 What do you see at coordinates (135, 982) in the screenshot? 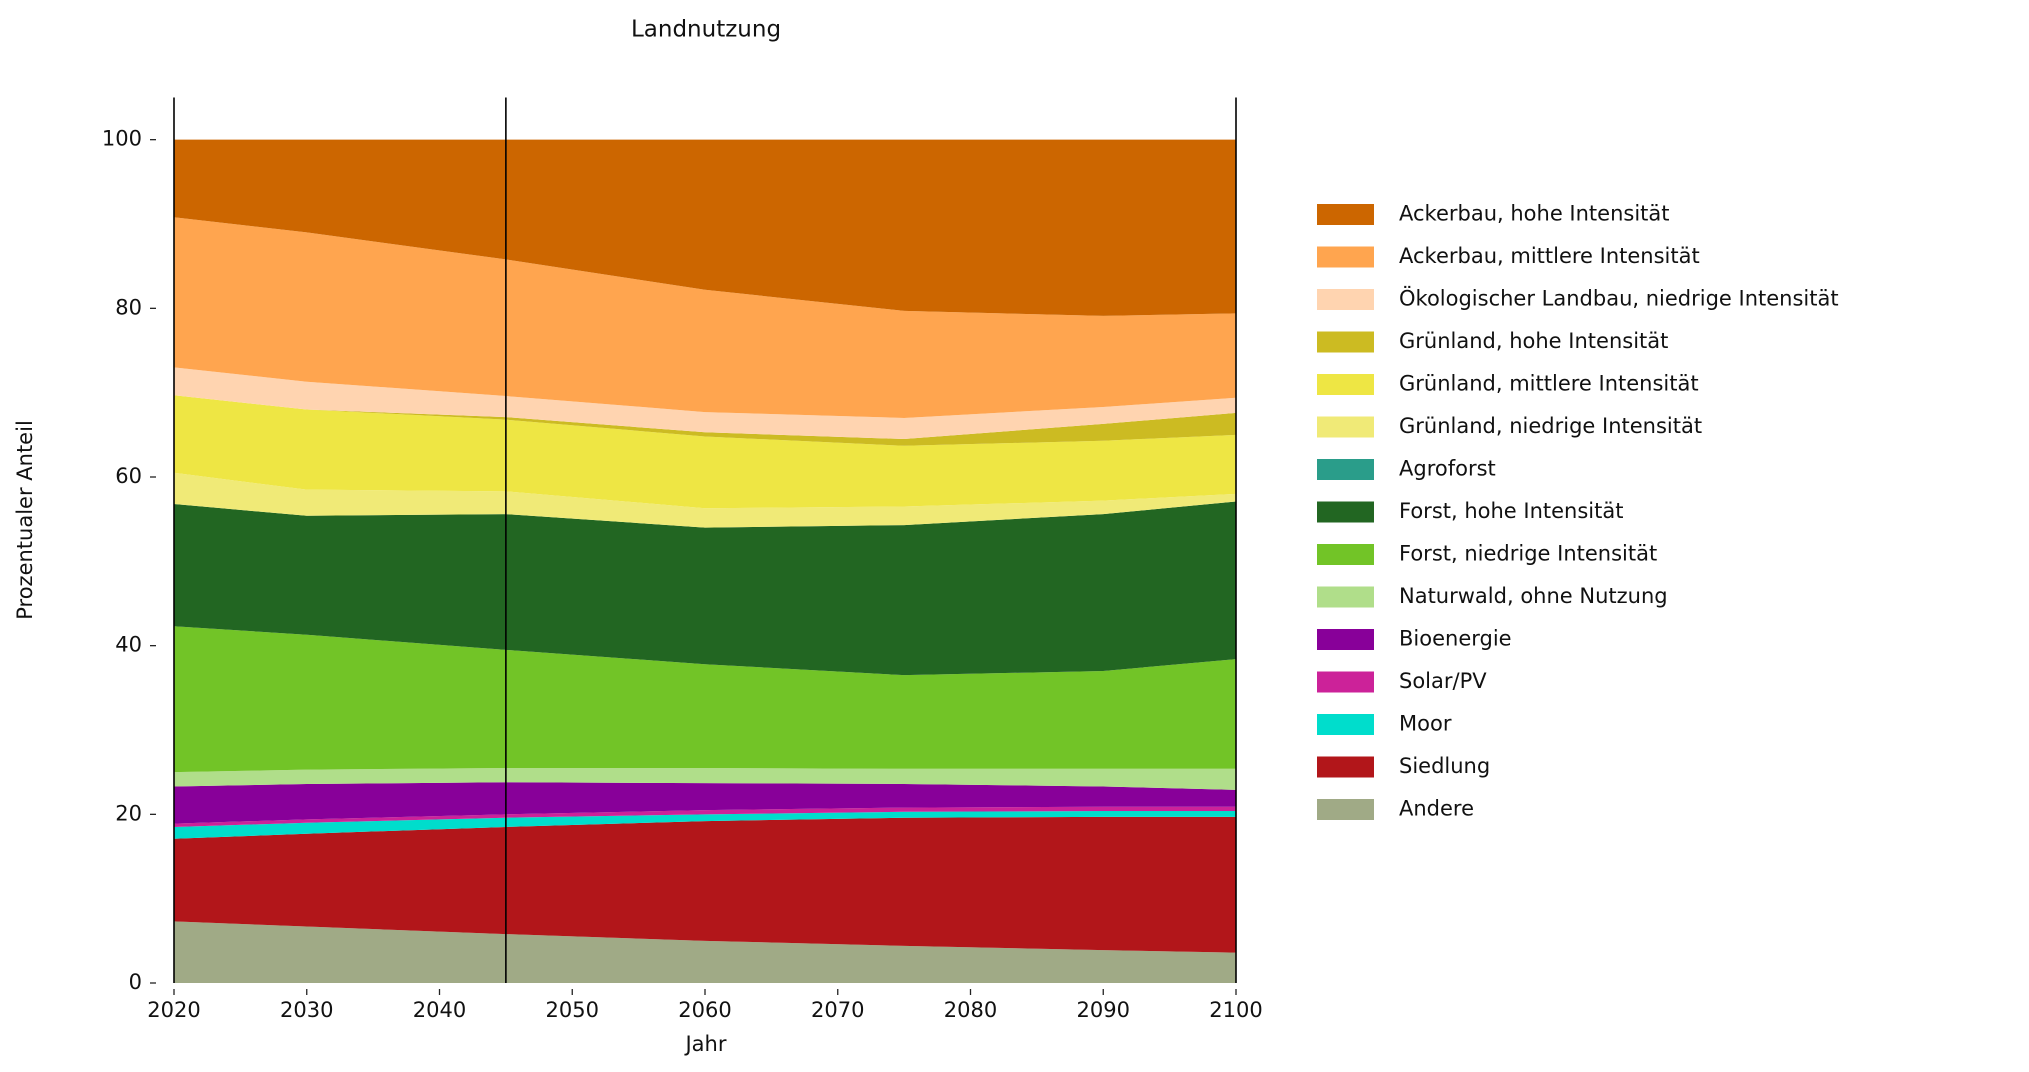
I see `y-tick-label: 0` at bounding box center [135, 982].